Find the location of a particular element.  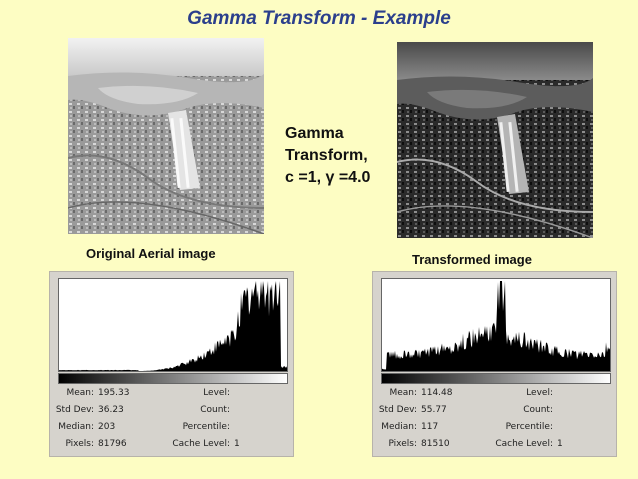

std-dev-value: 36.23 is located at coordinates (111, 410).